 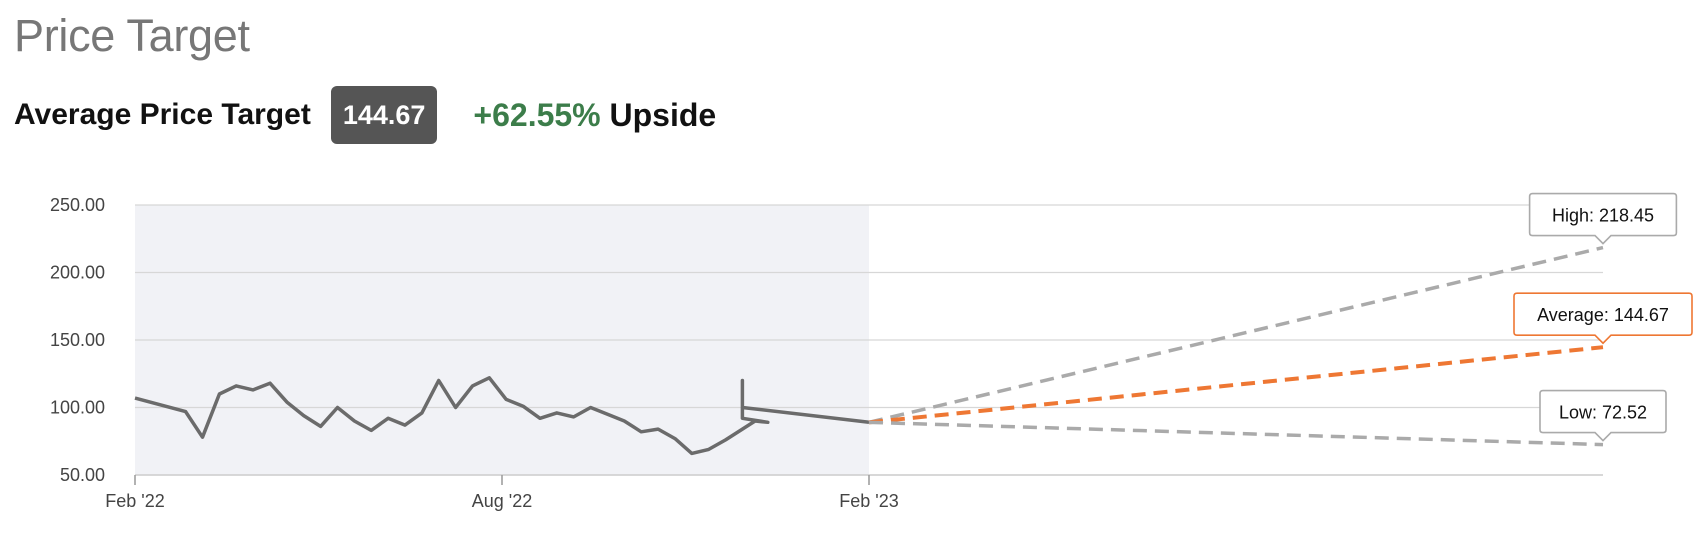 What do you see at coordinates (502, 416) in the screenshot?
I see `price-history-line` at bounding box center [502, 416].